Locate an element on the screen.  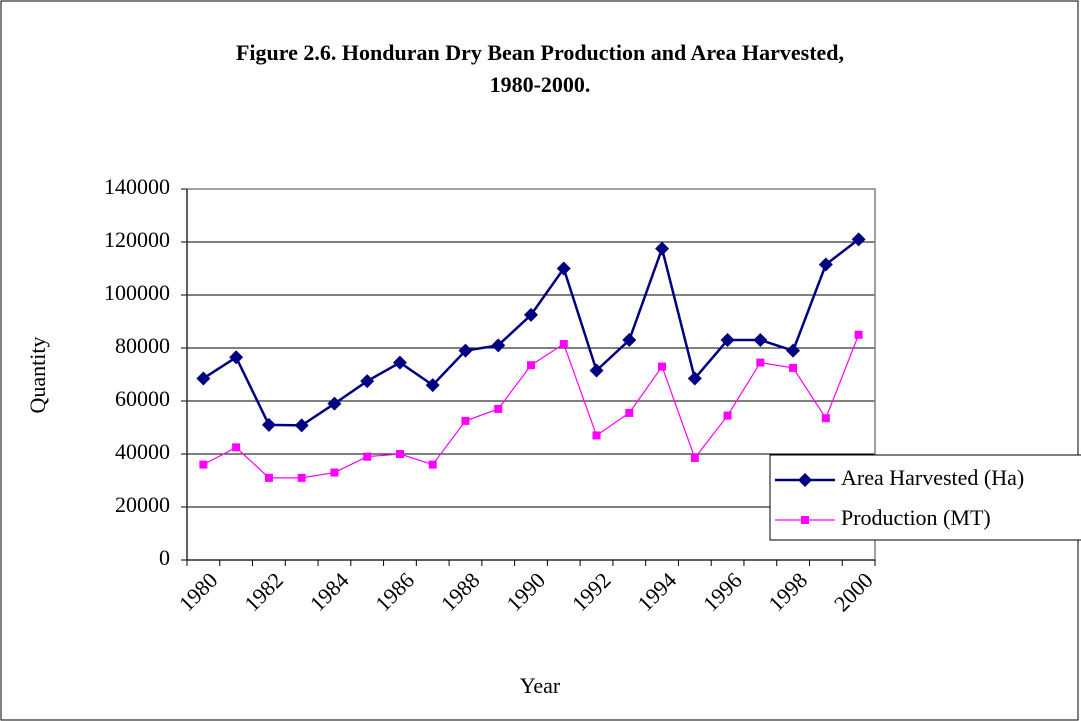
x-axis-label: Year is located at coordinates (540, 685).